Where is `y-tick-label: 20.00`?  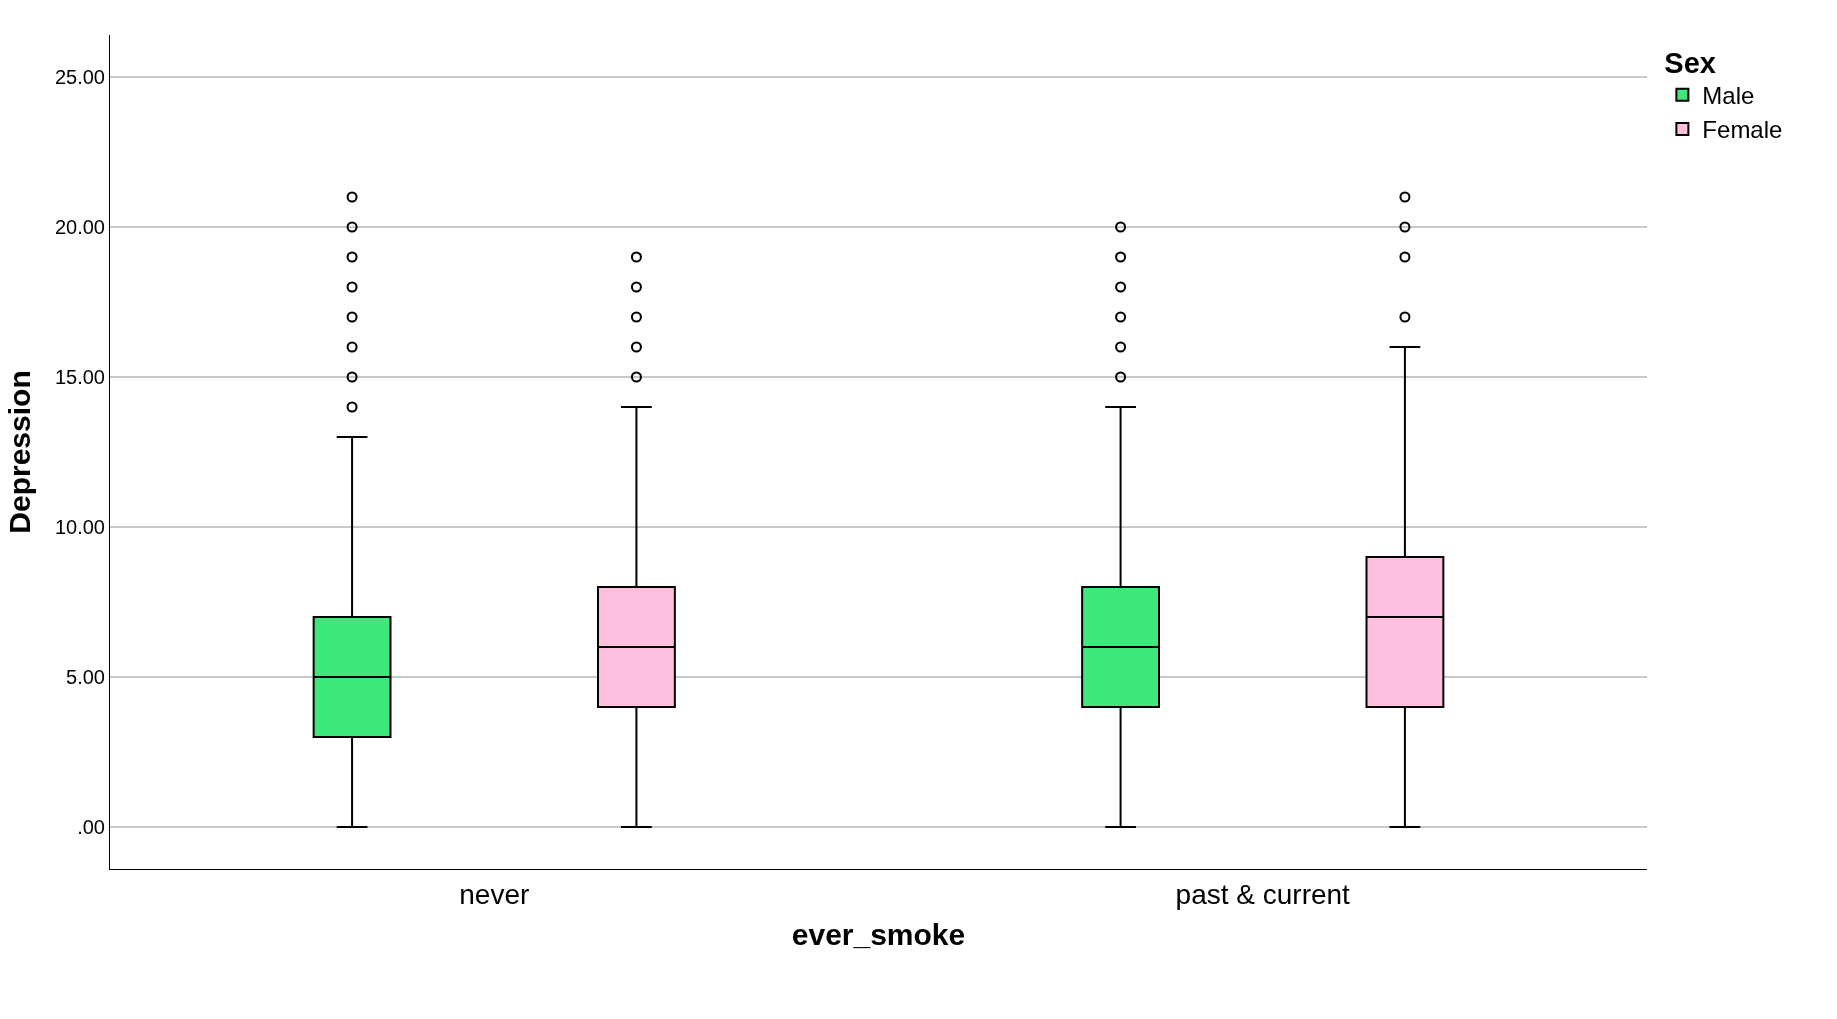
y-tick-label: 20.00 is located at coordinates (79, 227).